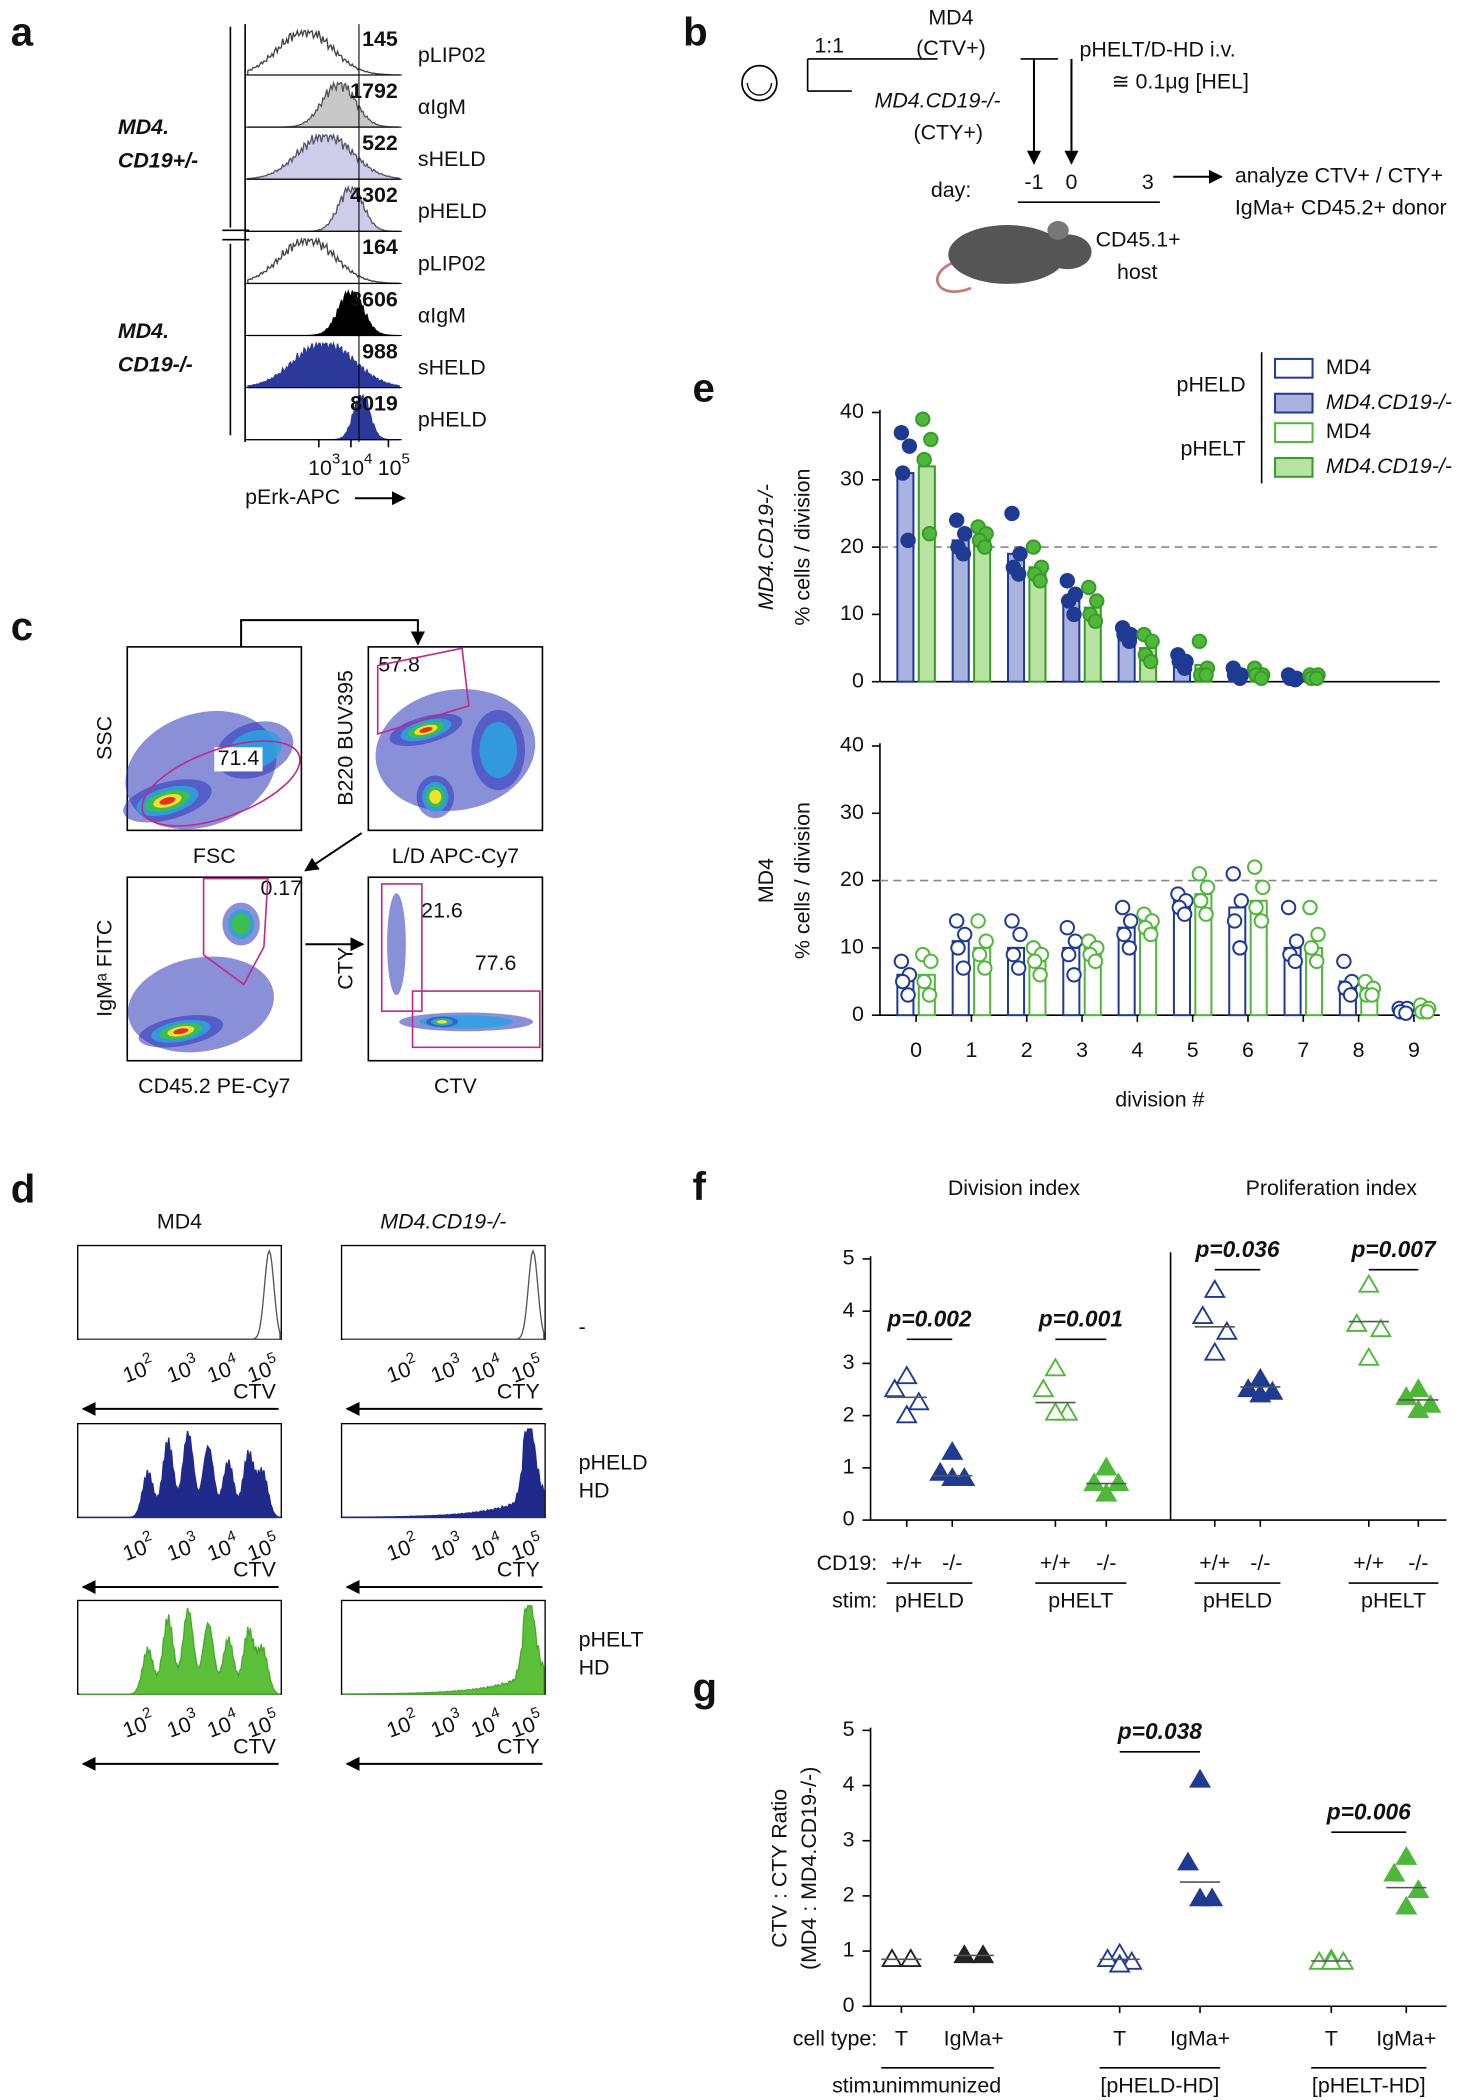 This screenshot has width=1484, height=2100. Describe the element at coordinates (333, 852) in the screenshot. I see `gating-arrow` at that location.